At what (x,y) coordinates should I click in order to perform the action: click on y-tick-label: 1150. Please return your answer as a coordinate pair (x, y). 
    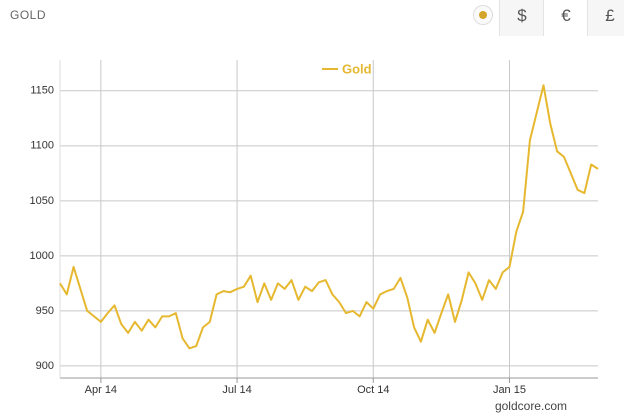
    Looking at the image, I should click on (42, 91).